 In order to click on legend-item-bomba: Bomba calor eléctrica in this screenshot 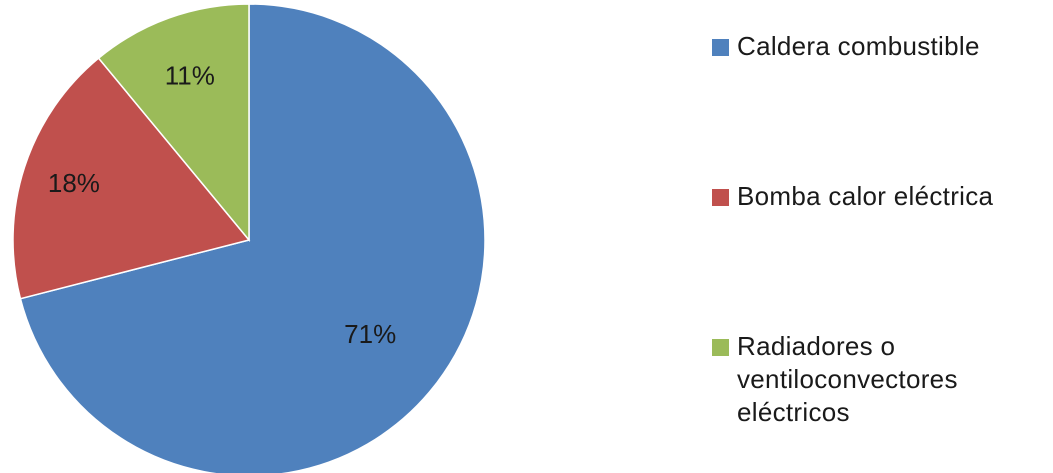, I will do `click(874, 196)`.